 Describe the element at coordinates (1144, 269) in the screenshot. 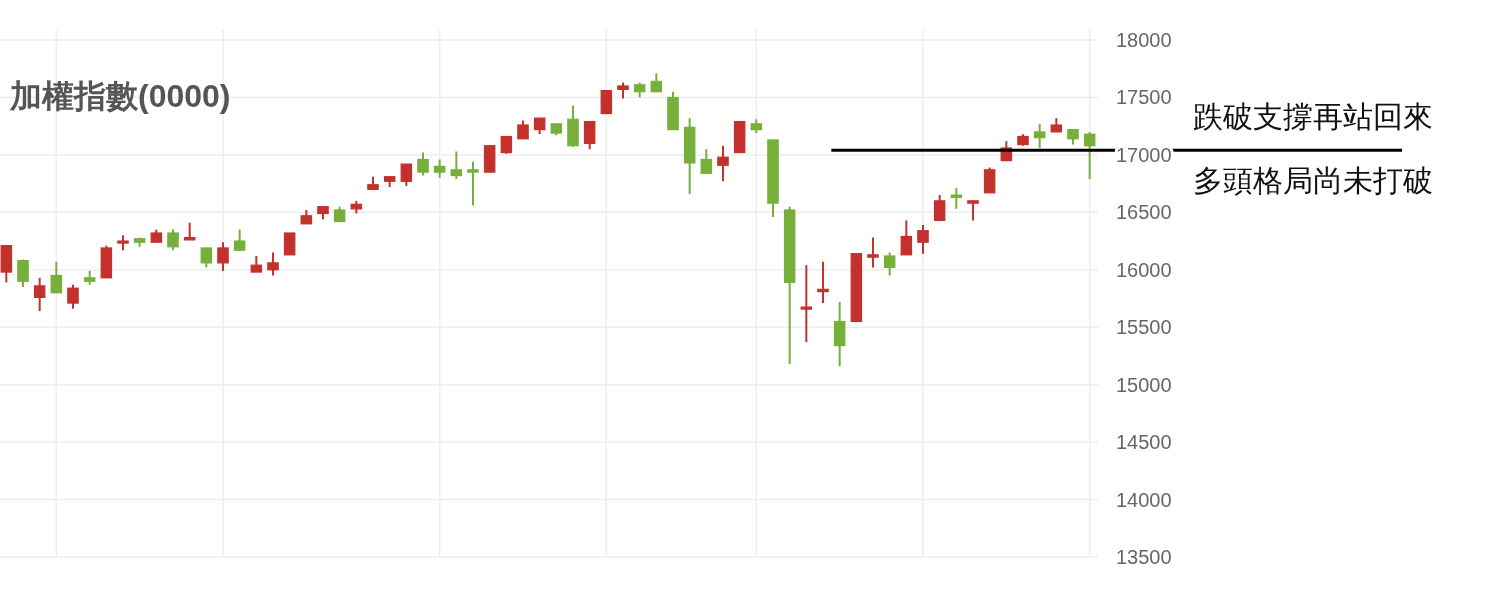

I see `y-tick-label: 16000` at that location.